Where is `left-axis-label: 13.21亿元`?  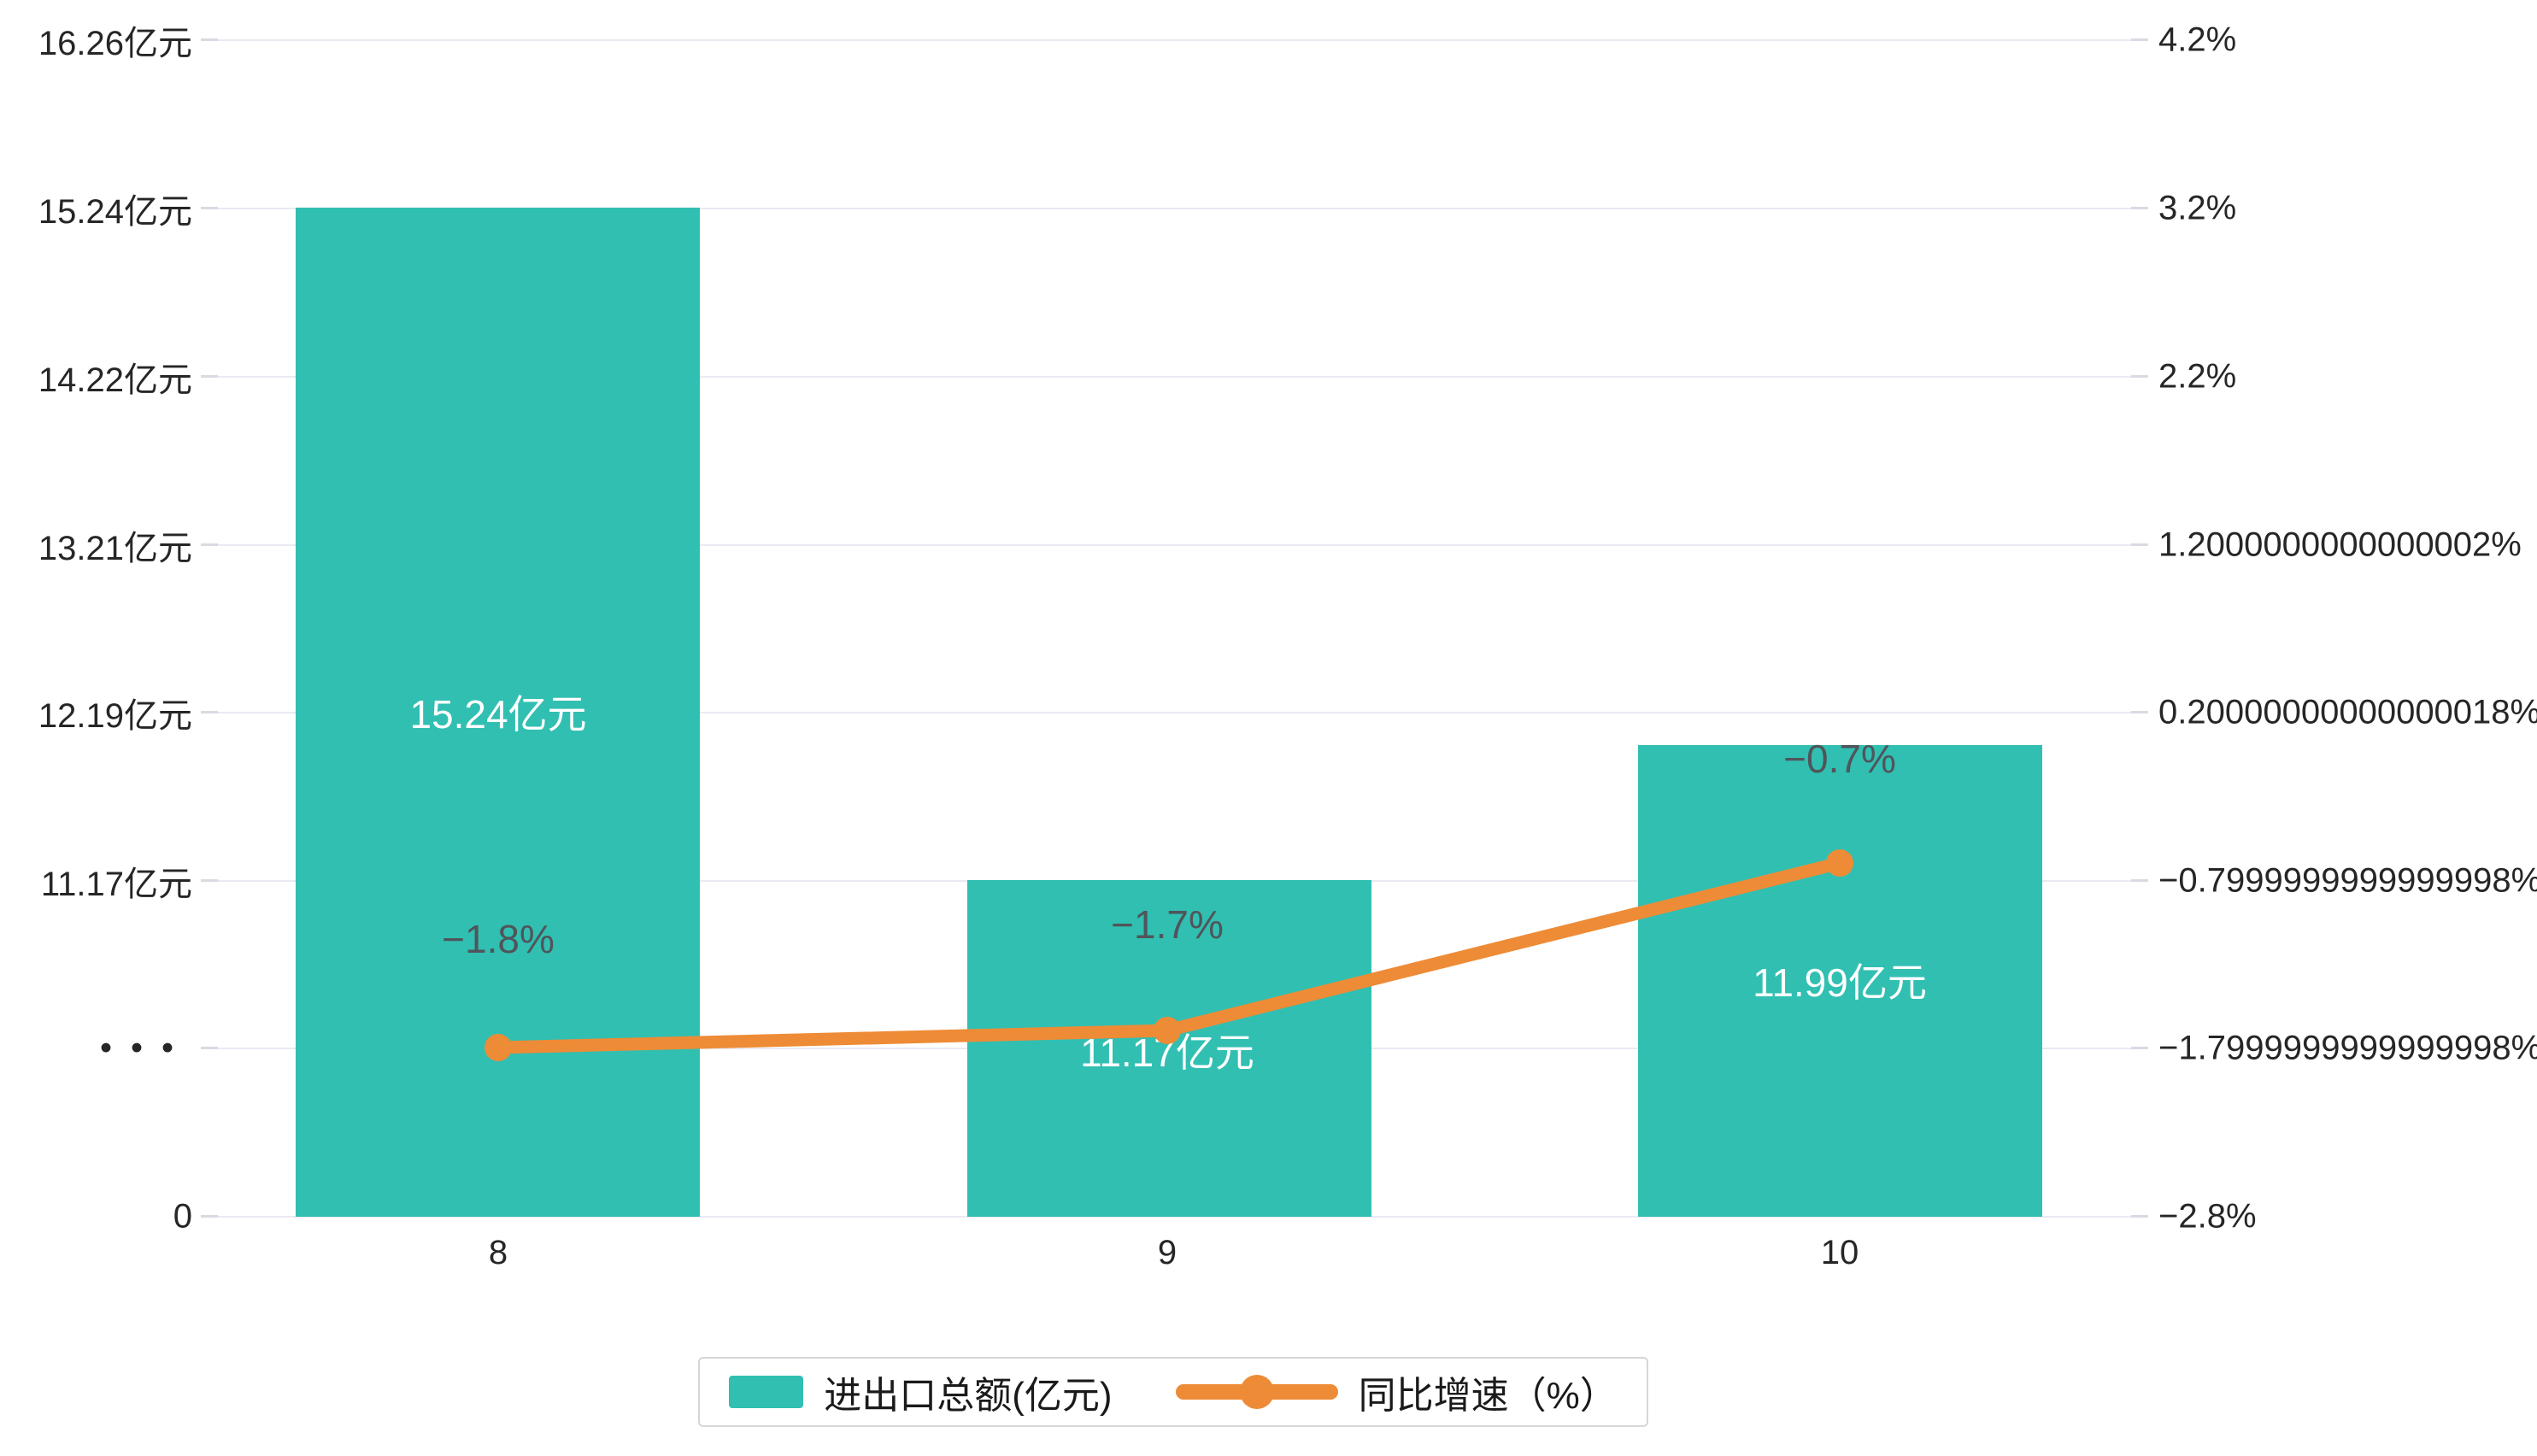
left-axis-label: 13.21亿元 is located at coordinates (115, 548).